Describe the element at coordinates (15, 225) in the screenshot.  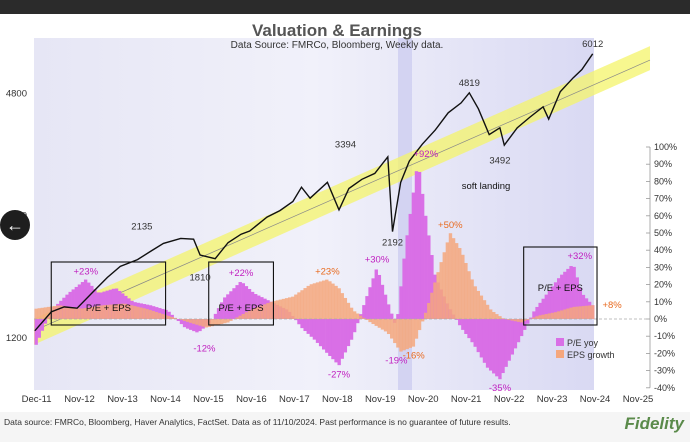
I see `back-arrow-button: ←` at that location.